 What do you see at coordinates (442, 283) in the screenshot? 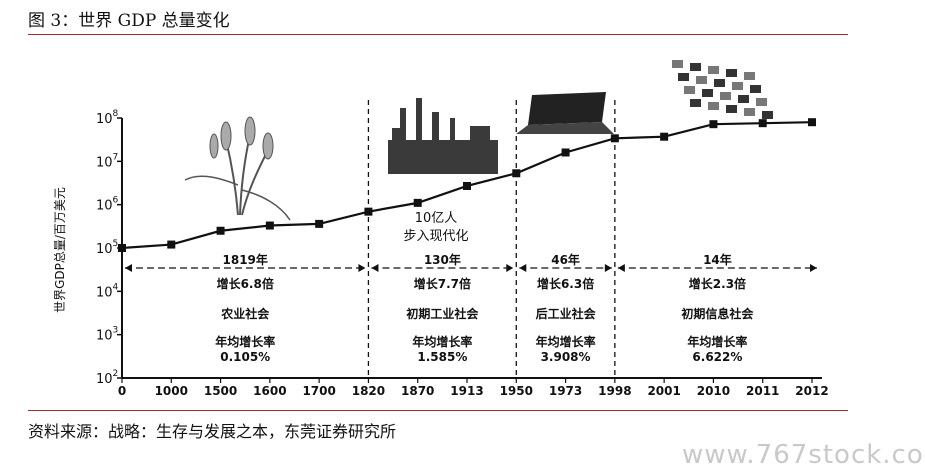
I see `era-growth-label: 增长7.7倍` at bounding box center [442, 283].